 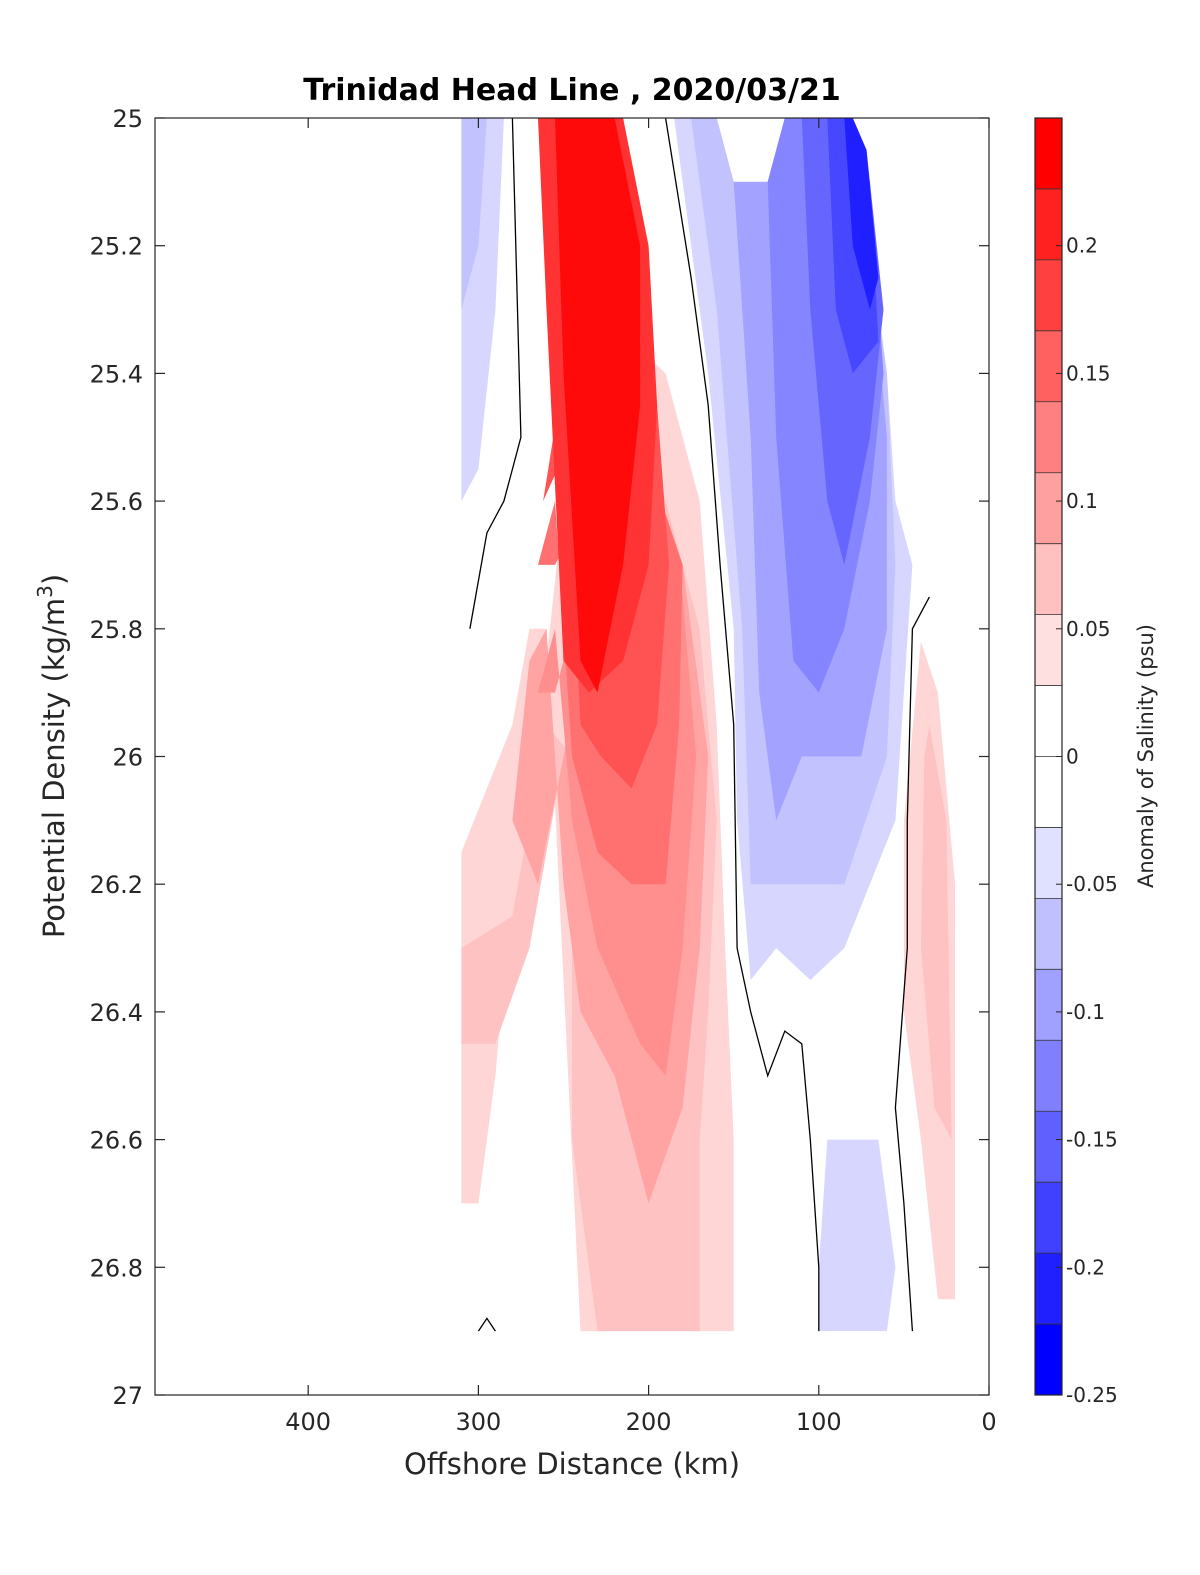 What do you see at coordinates (1146, 756) in the screenshot?
I see `colorbar-label: Anomaly of Salinity (psu)` at bounding box center [1146, 756].